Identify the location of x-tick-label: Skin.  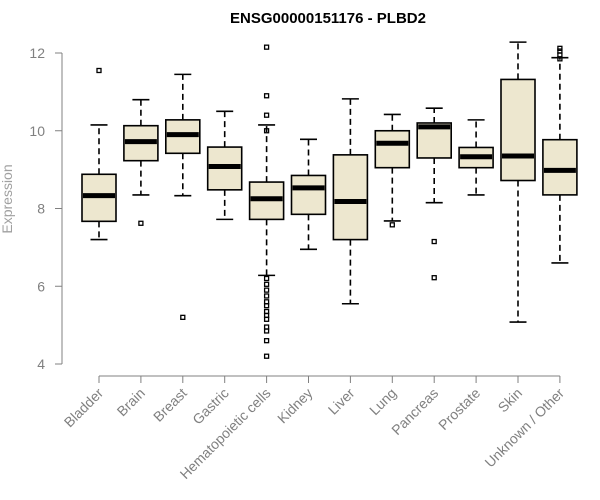
(510, 400).